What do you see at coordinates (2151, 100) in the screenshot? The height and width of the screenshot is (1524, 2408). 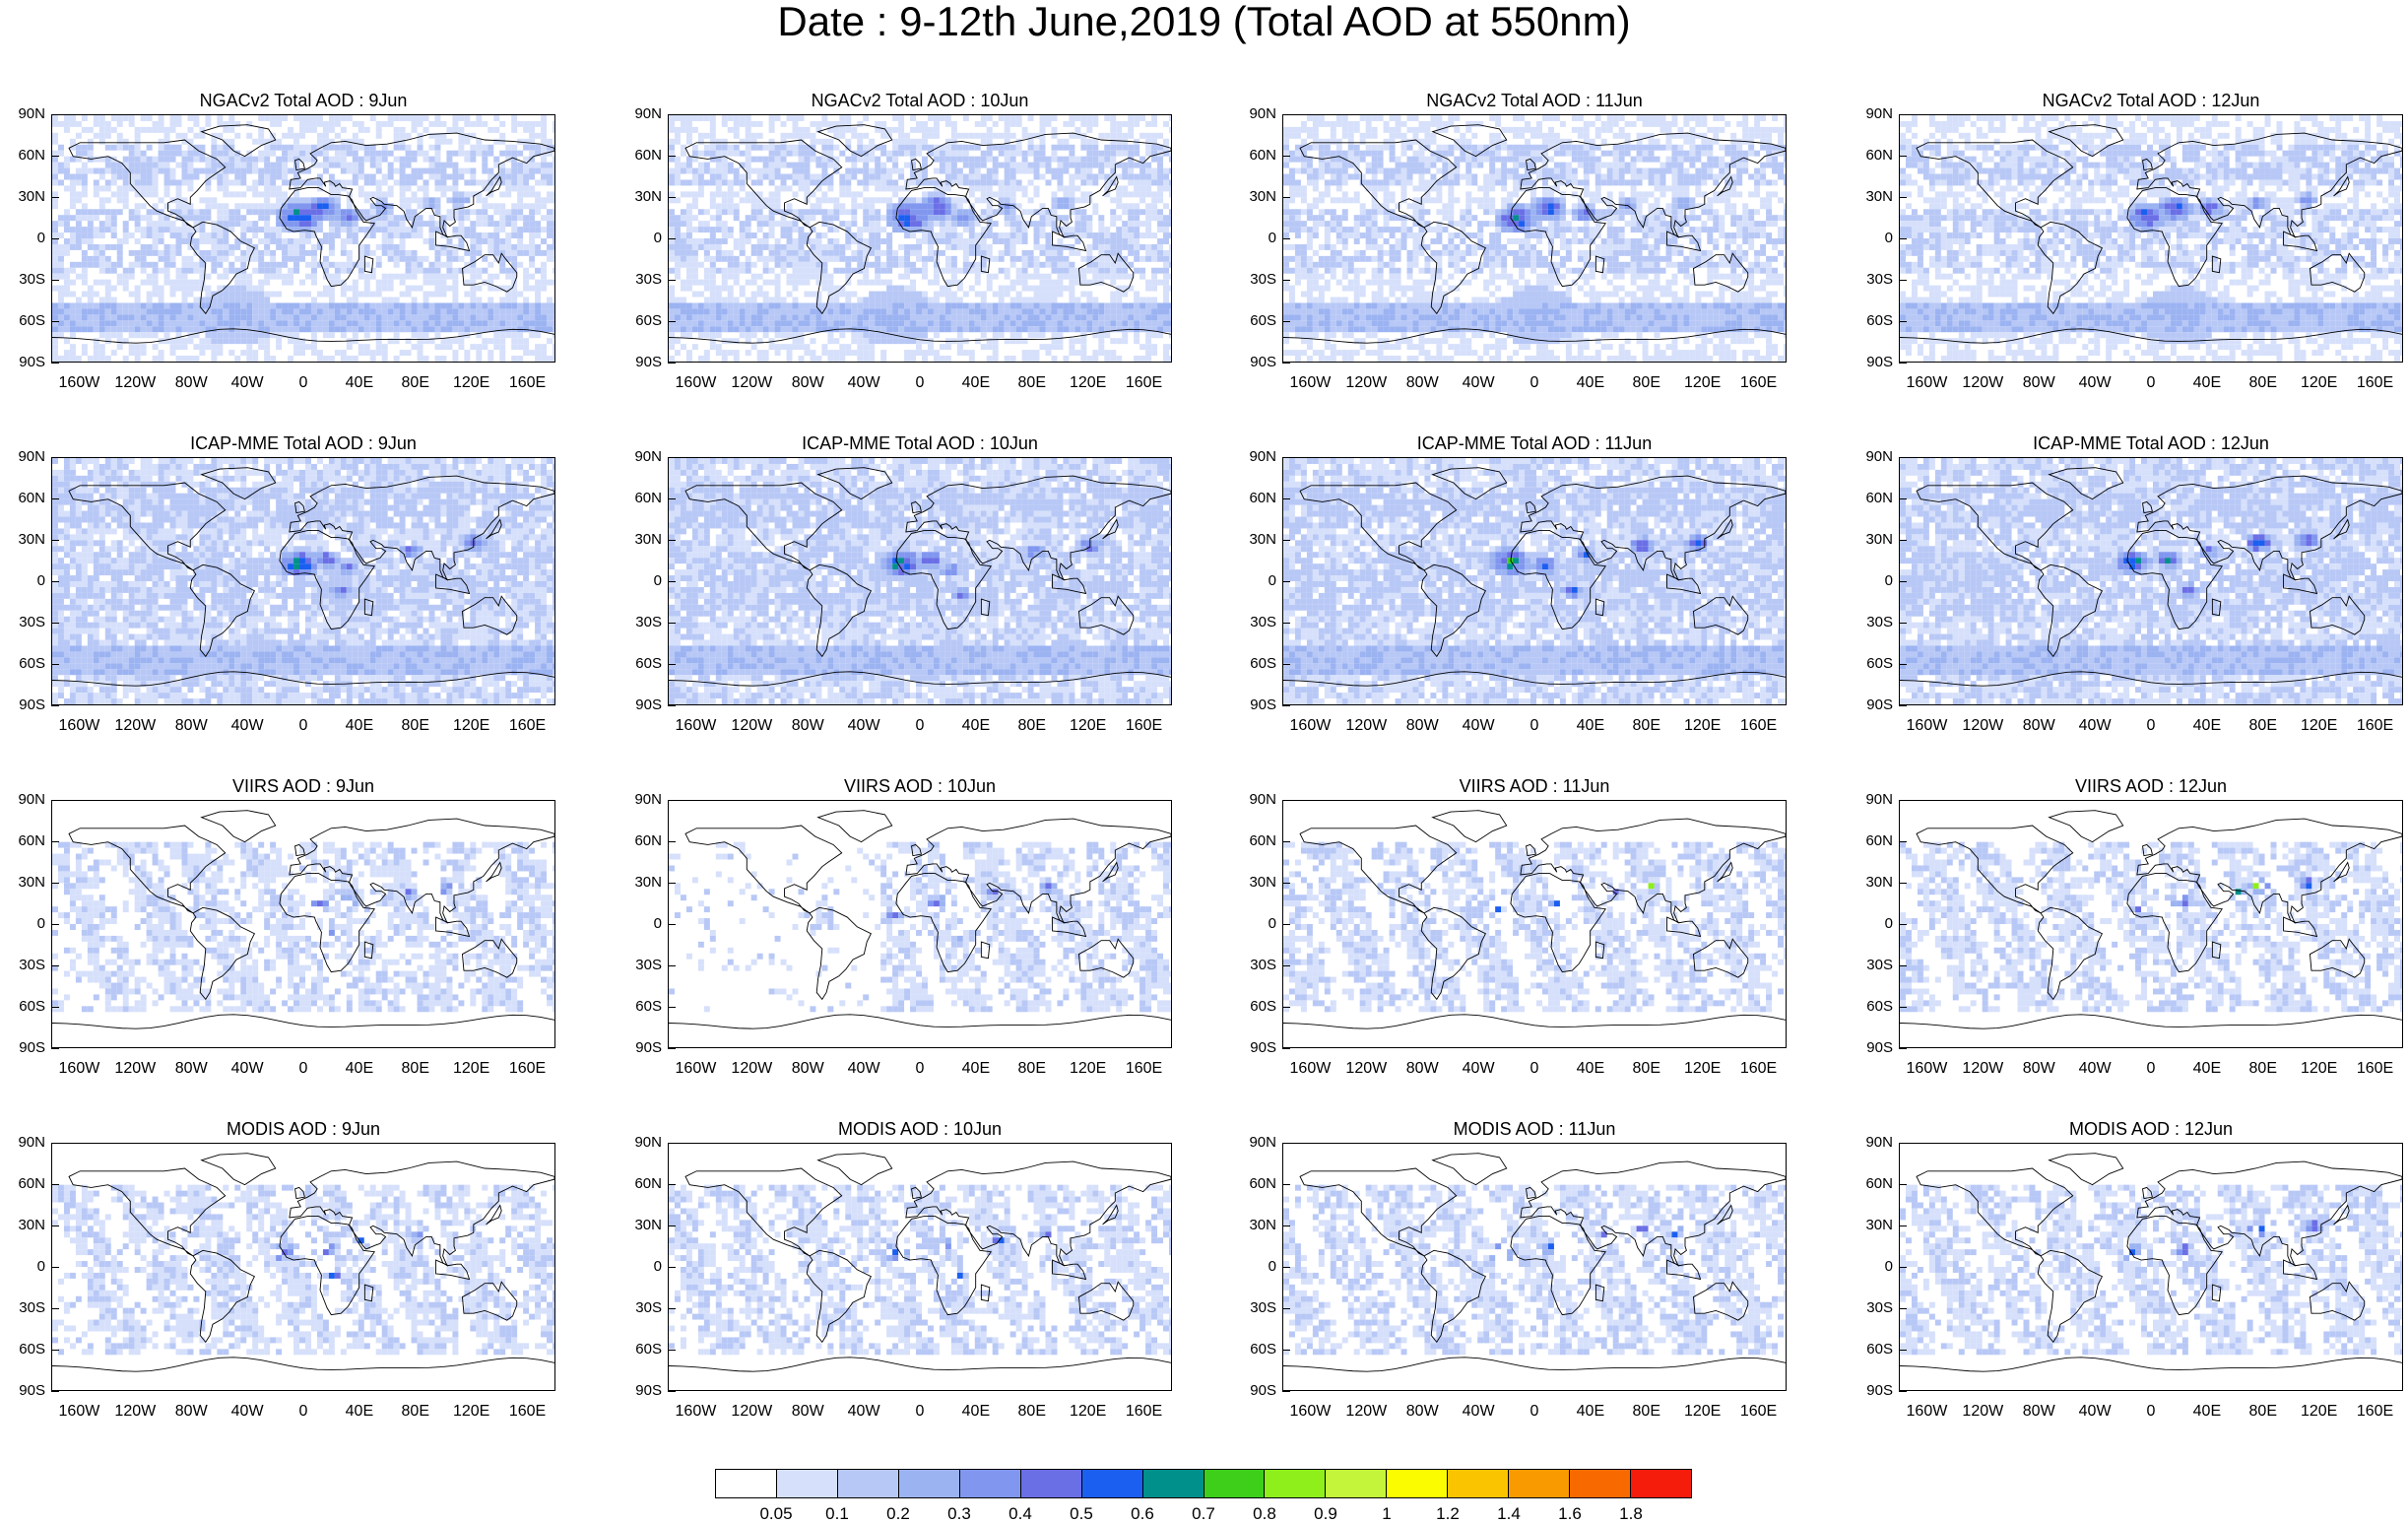 I see `panel-title: NGACv2 Total AOD : 12Jun` at bounding box center [2151, 100].